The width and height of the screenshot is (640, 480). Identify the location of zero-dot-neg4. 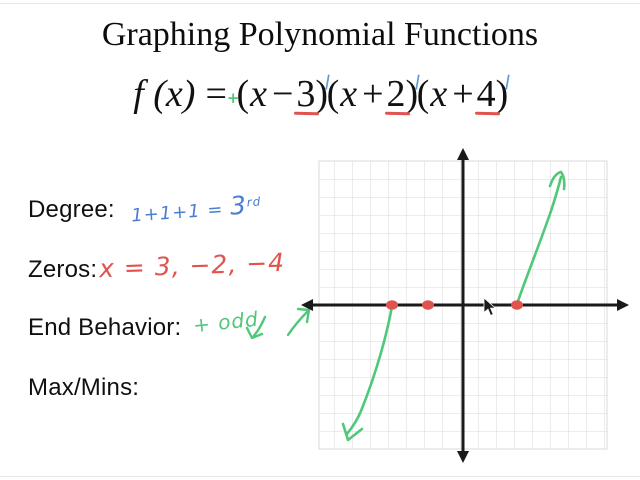
(392, 305).